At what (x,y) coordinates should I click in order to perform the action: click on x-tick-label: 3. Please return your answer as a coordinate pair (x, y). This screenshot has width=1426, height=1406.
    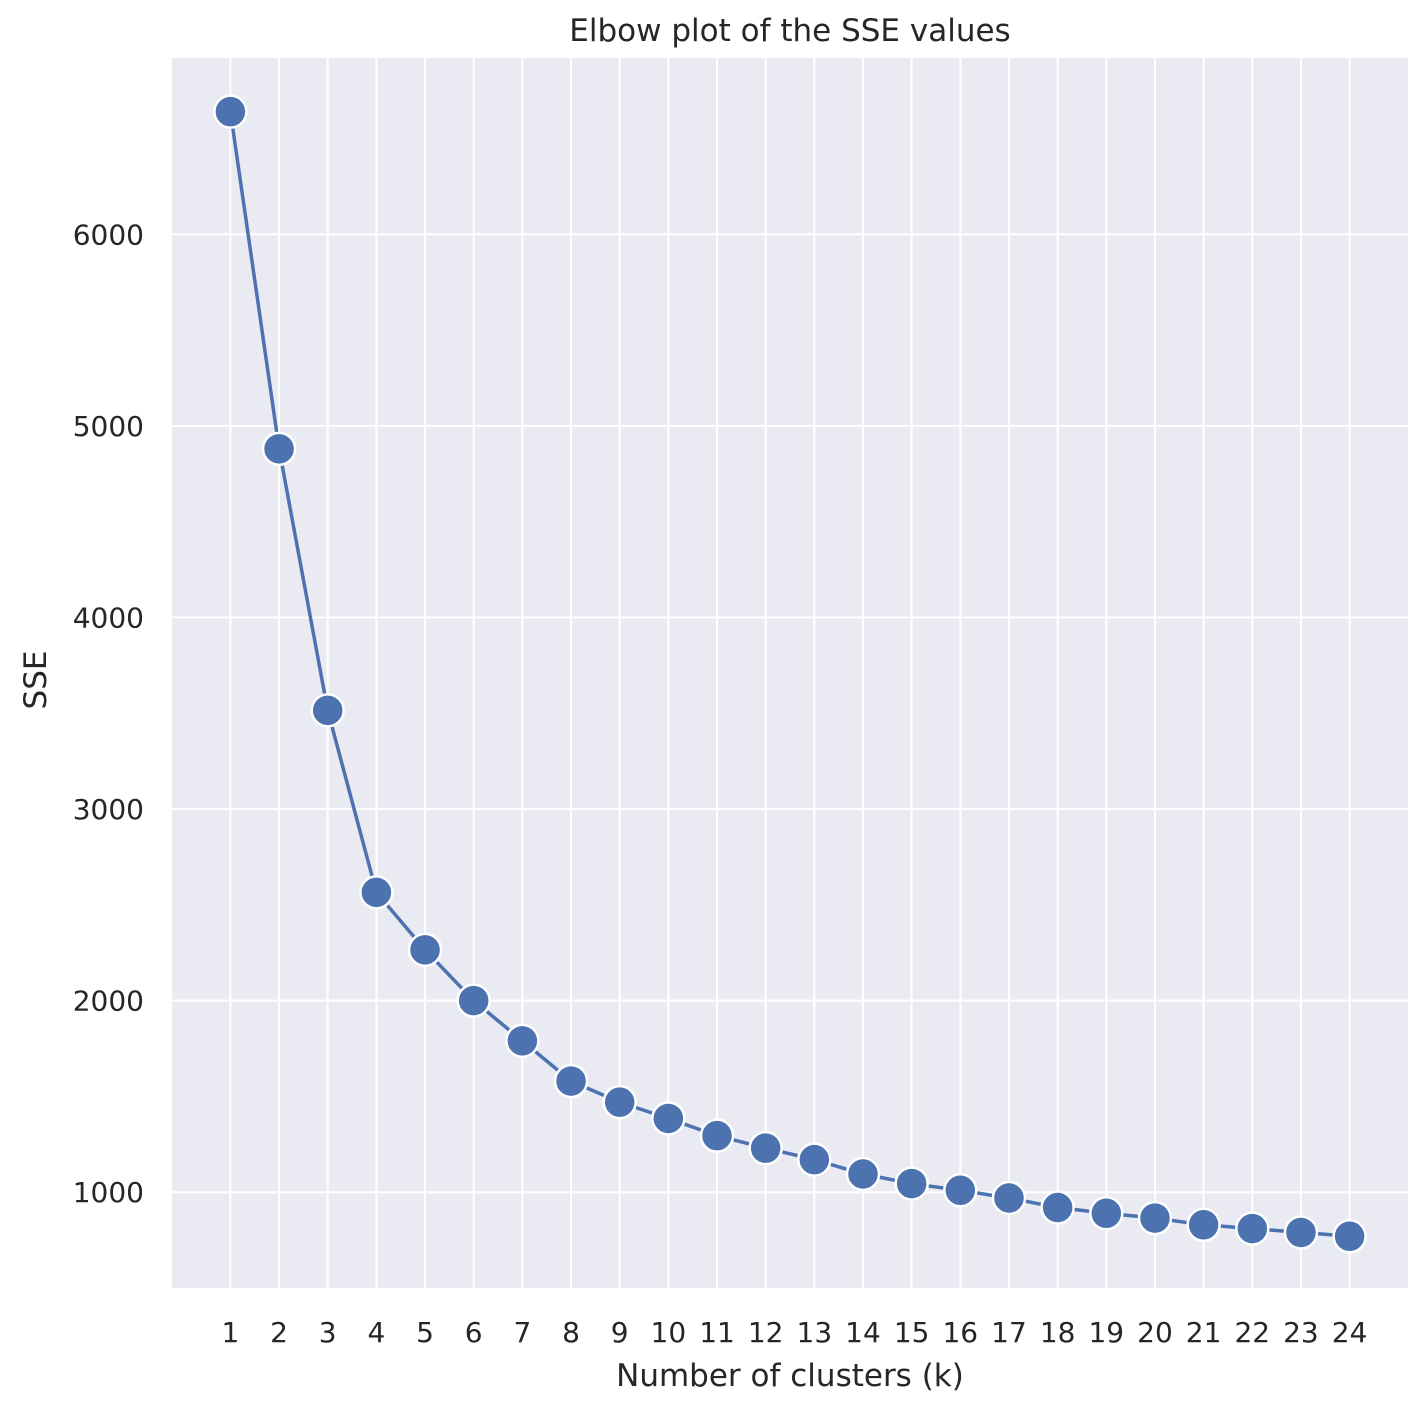
    Looking at the image, I should click on (328, 1332).